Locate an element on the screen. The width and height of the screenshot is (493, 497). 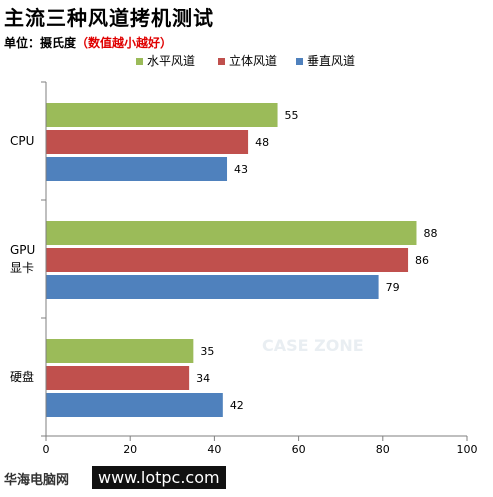
category-label-1-1: 显卡 is located at coordinates (22, 268).